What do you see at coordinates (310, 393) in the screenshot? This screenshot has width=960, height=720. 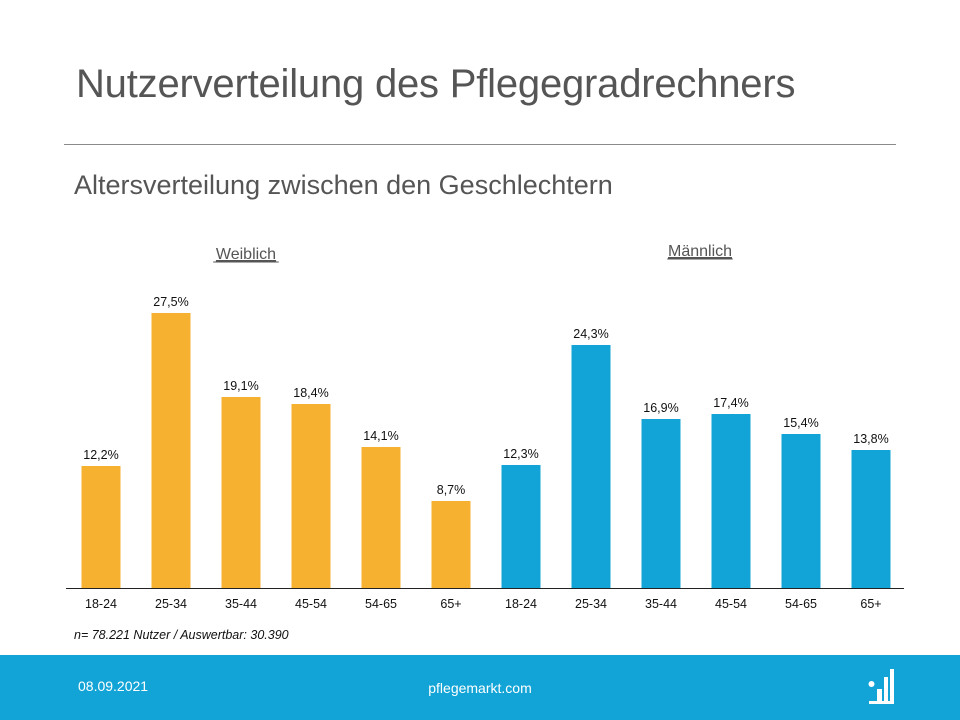 I see `data-label: 18,4%` at bounding box center [310, 393].